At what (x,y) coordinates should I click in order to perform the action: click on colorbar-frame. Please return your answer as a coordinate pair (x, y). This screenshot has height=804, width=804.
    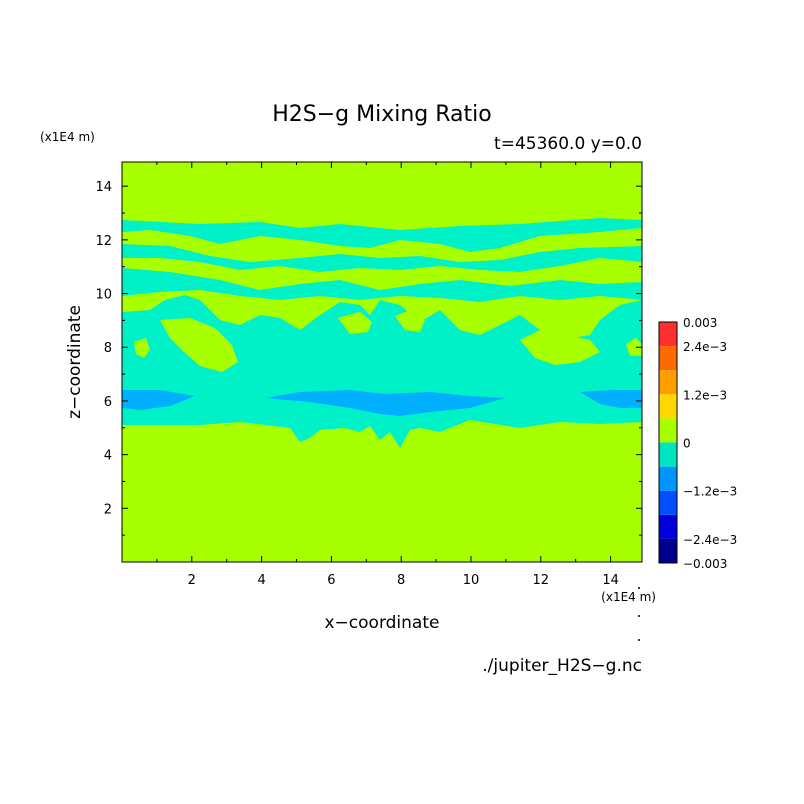
    Looking at the image, I should click on (668, 442).